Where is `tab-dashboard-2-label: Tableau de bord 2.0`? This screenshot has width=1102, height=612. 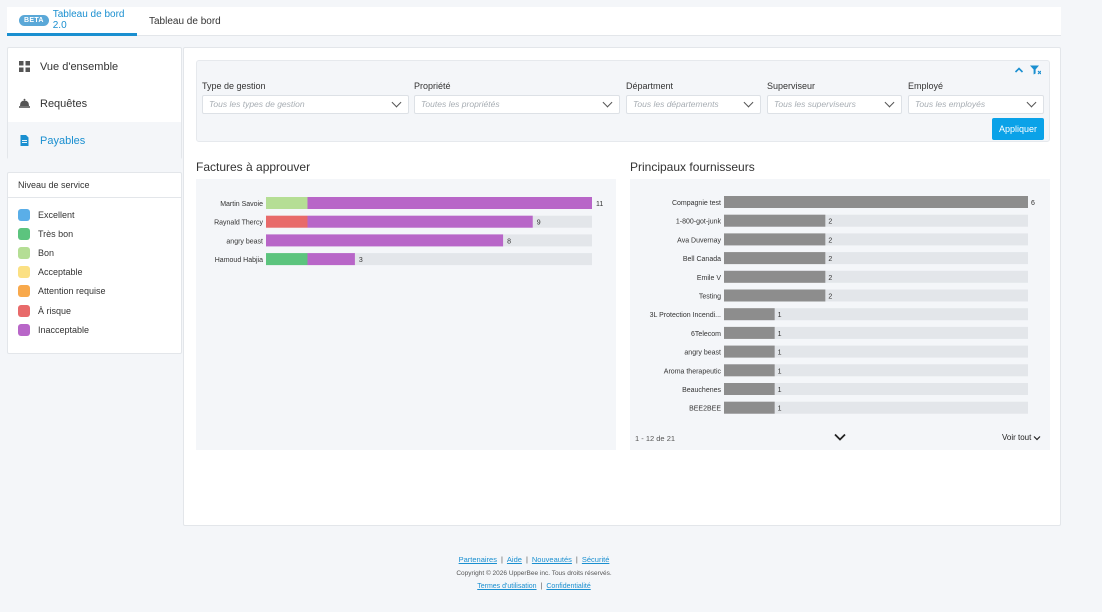 tab-dashboard-2-label: Tableau de bord 2.0 is located at coordinates (88, 20).